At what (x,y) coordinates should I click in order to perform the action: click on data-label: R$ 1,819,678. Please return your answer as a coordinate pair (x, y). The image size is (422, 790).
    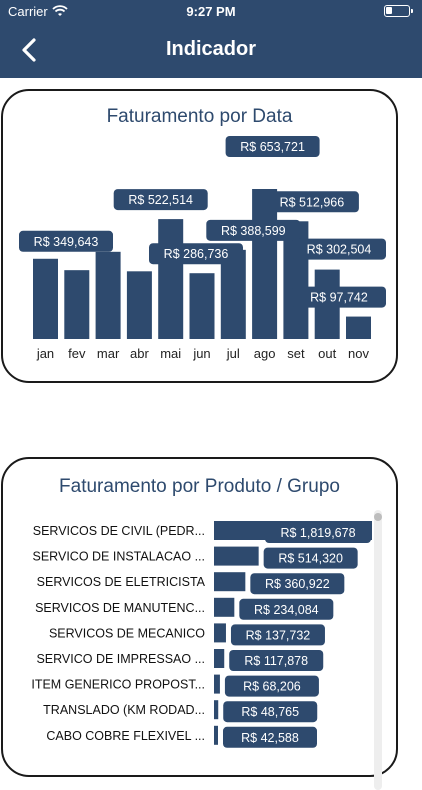
    Looking at the image, I should click on (317, 533).